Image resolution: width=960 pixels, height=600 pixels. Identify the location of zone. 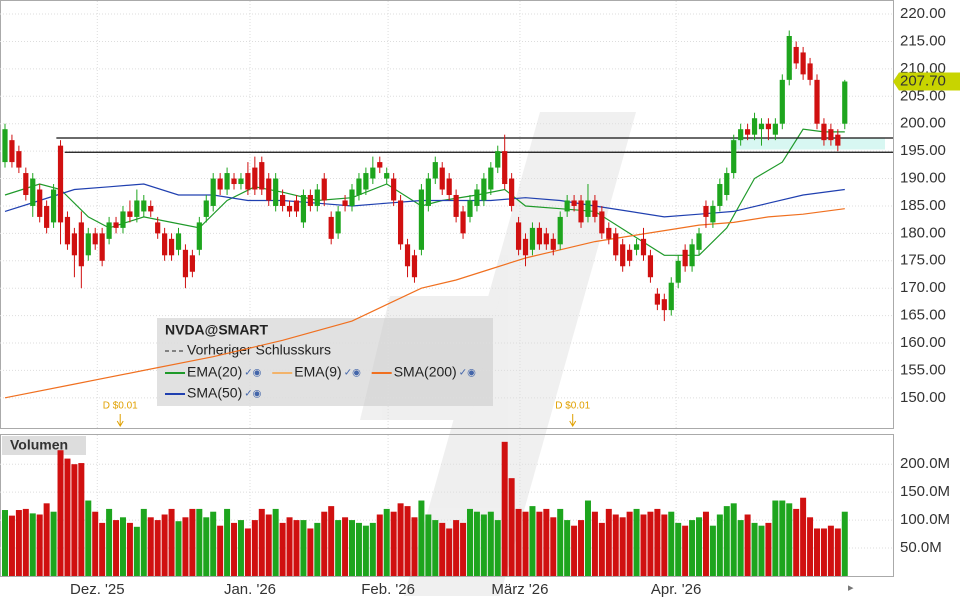
(807, 144).